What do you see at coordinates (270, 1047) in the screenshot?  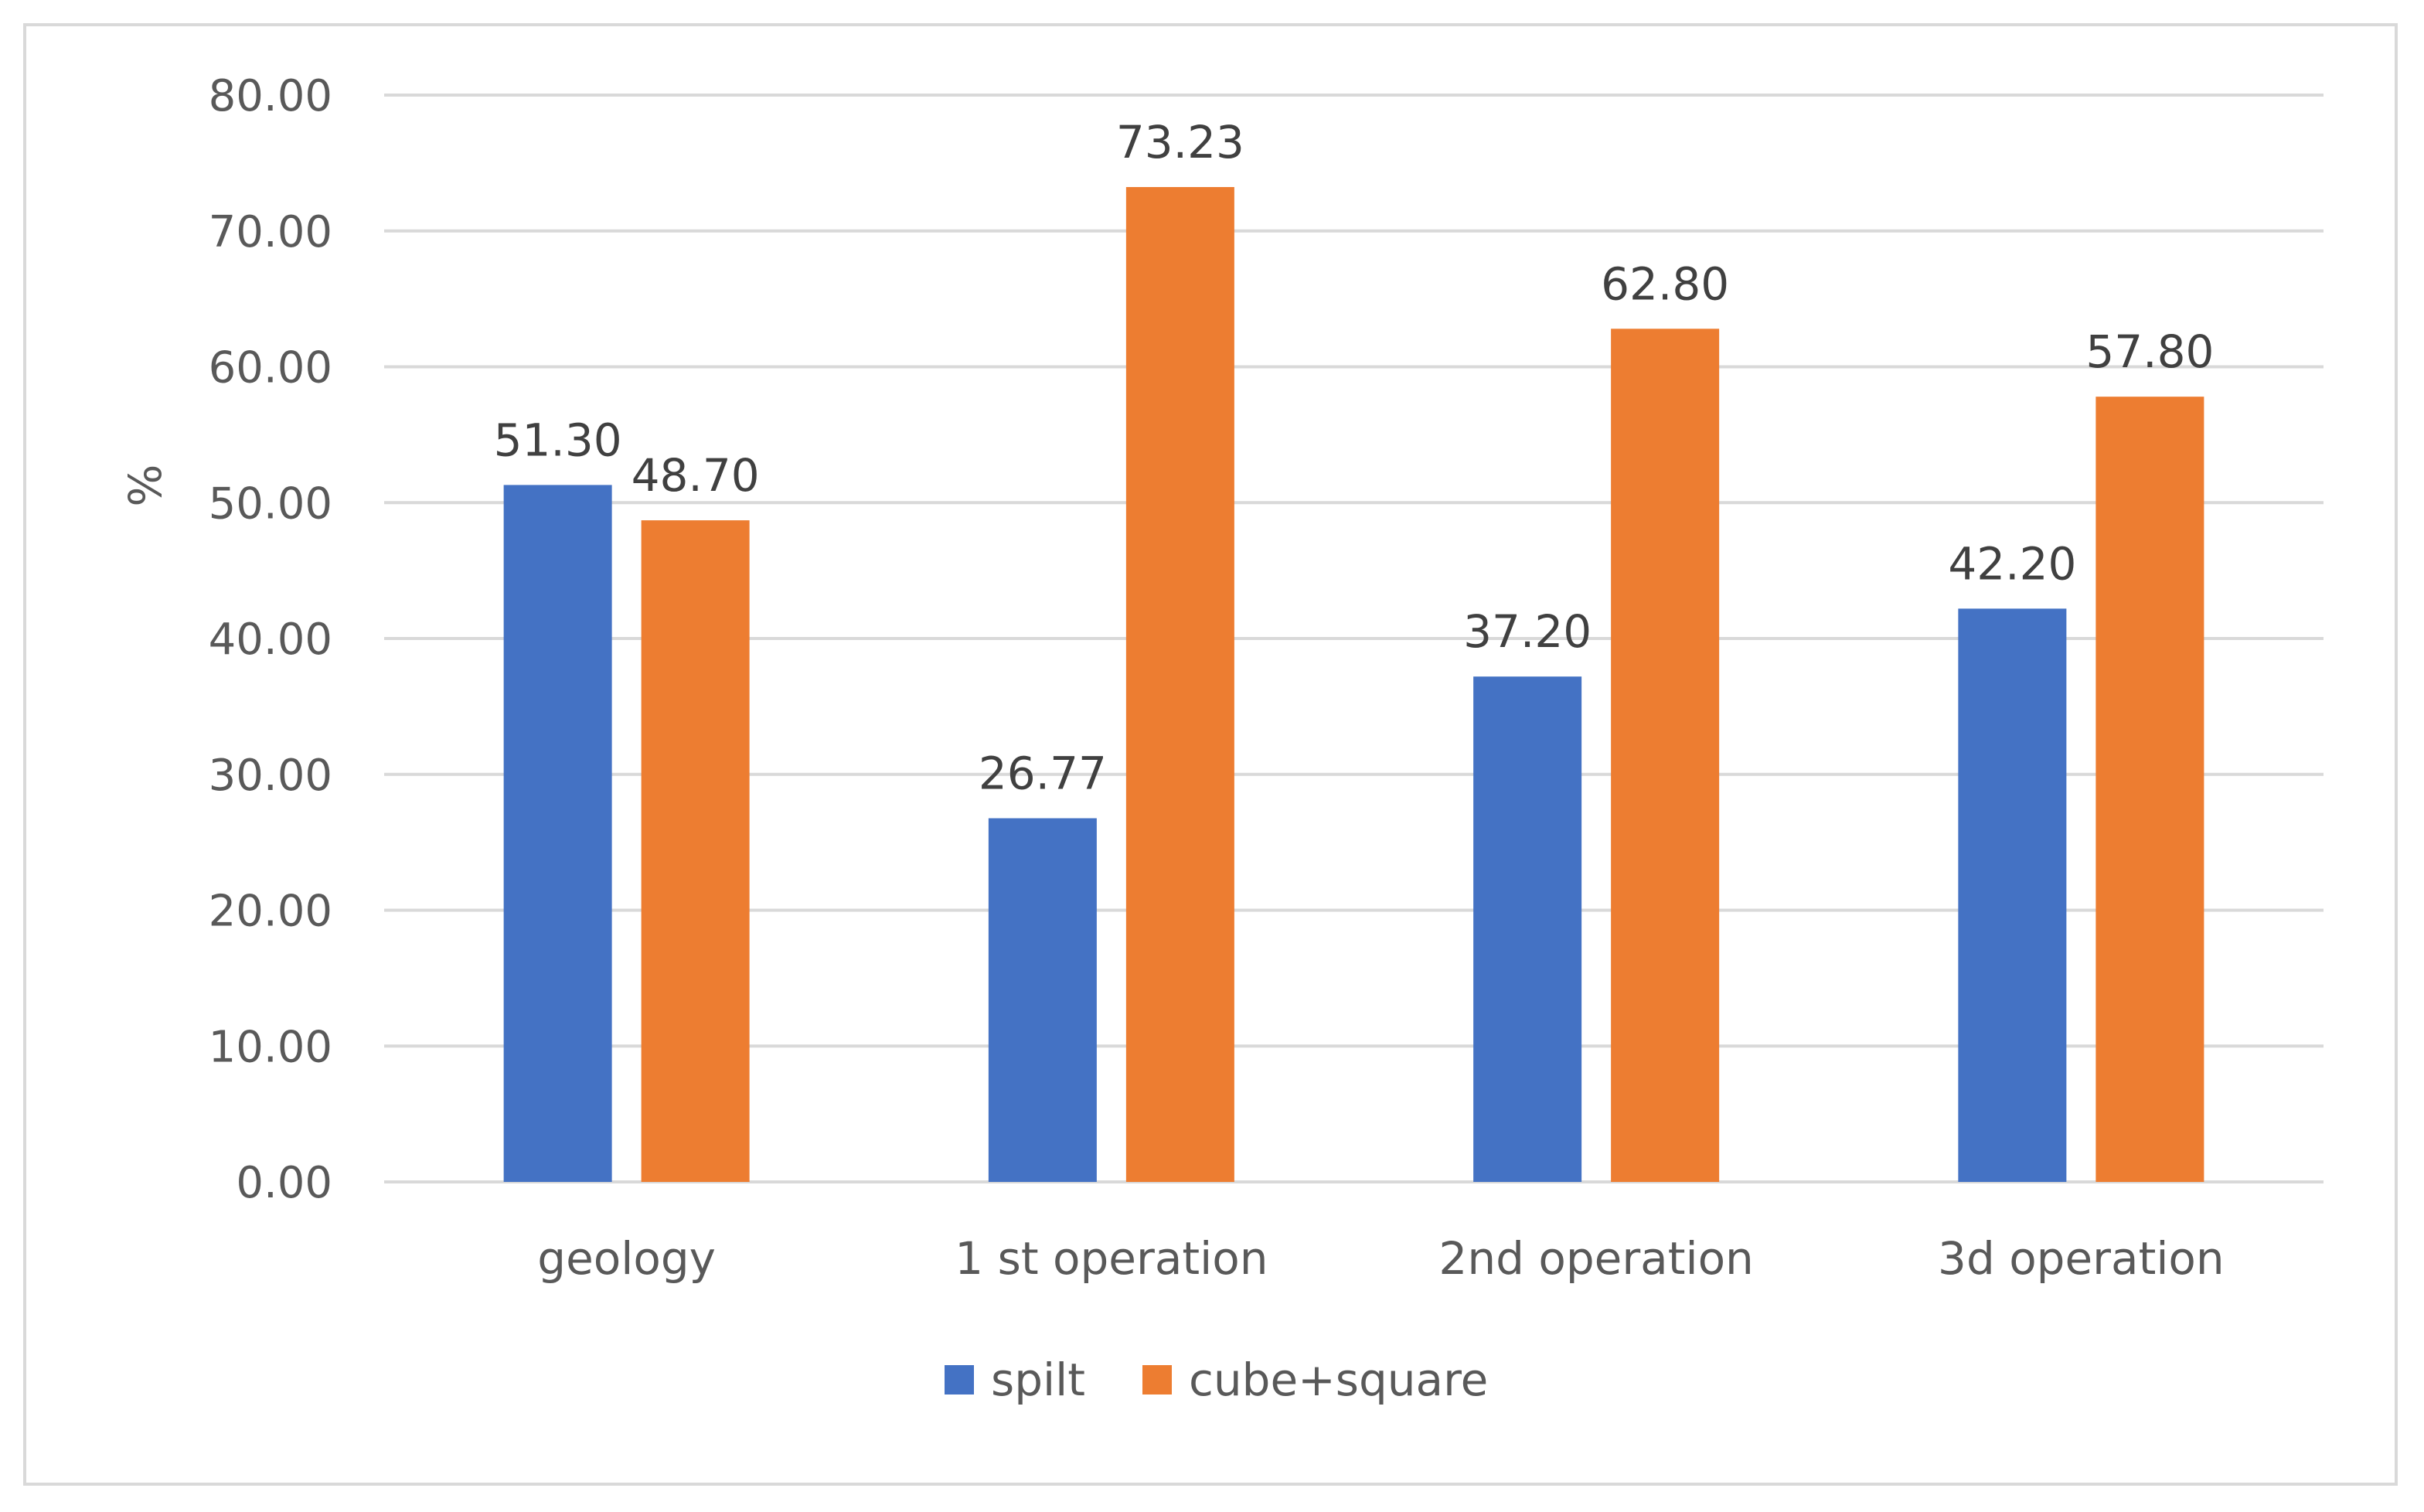 I see `y-tick-label: 10.00` at bounding box center [270, 1047].